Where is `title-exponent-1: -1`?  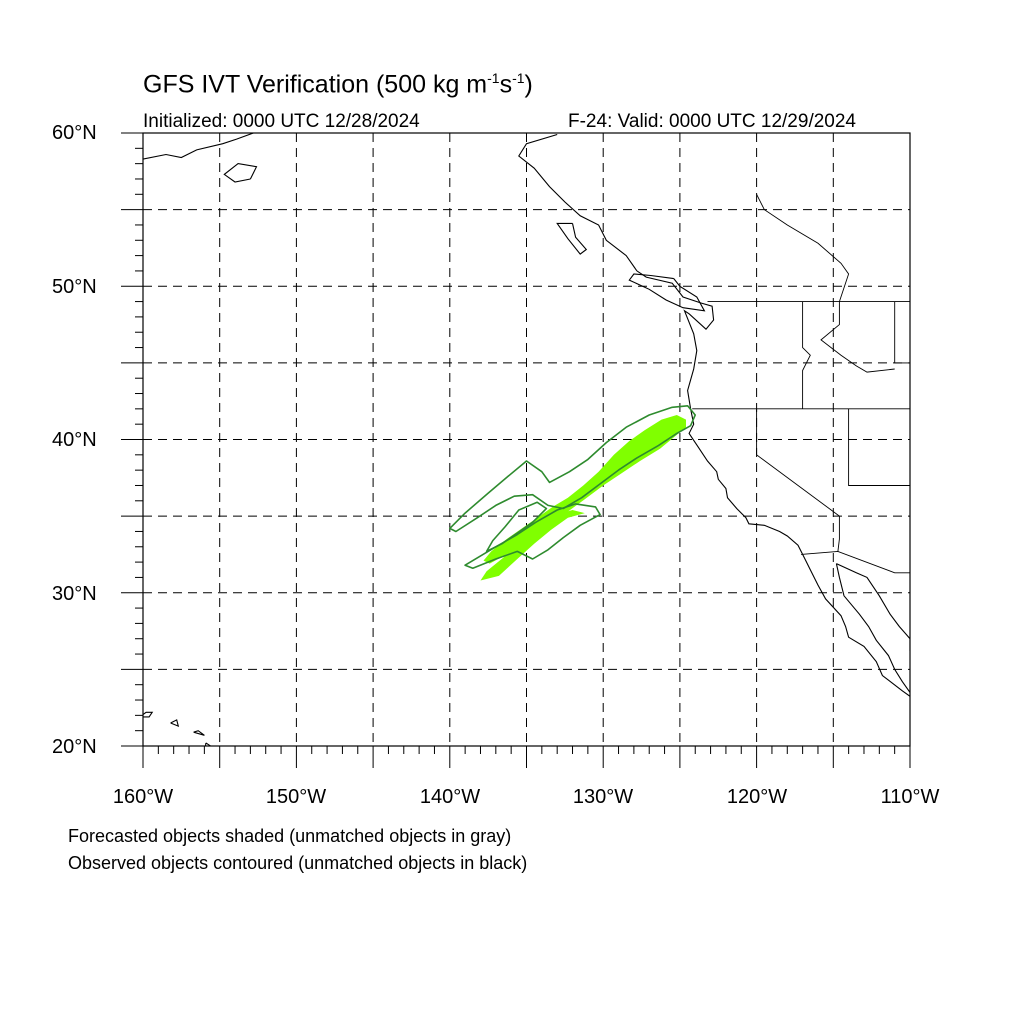 title-exponent-1: -1 is located at coordinates (493, 78).